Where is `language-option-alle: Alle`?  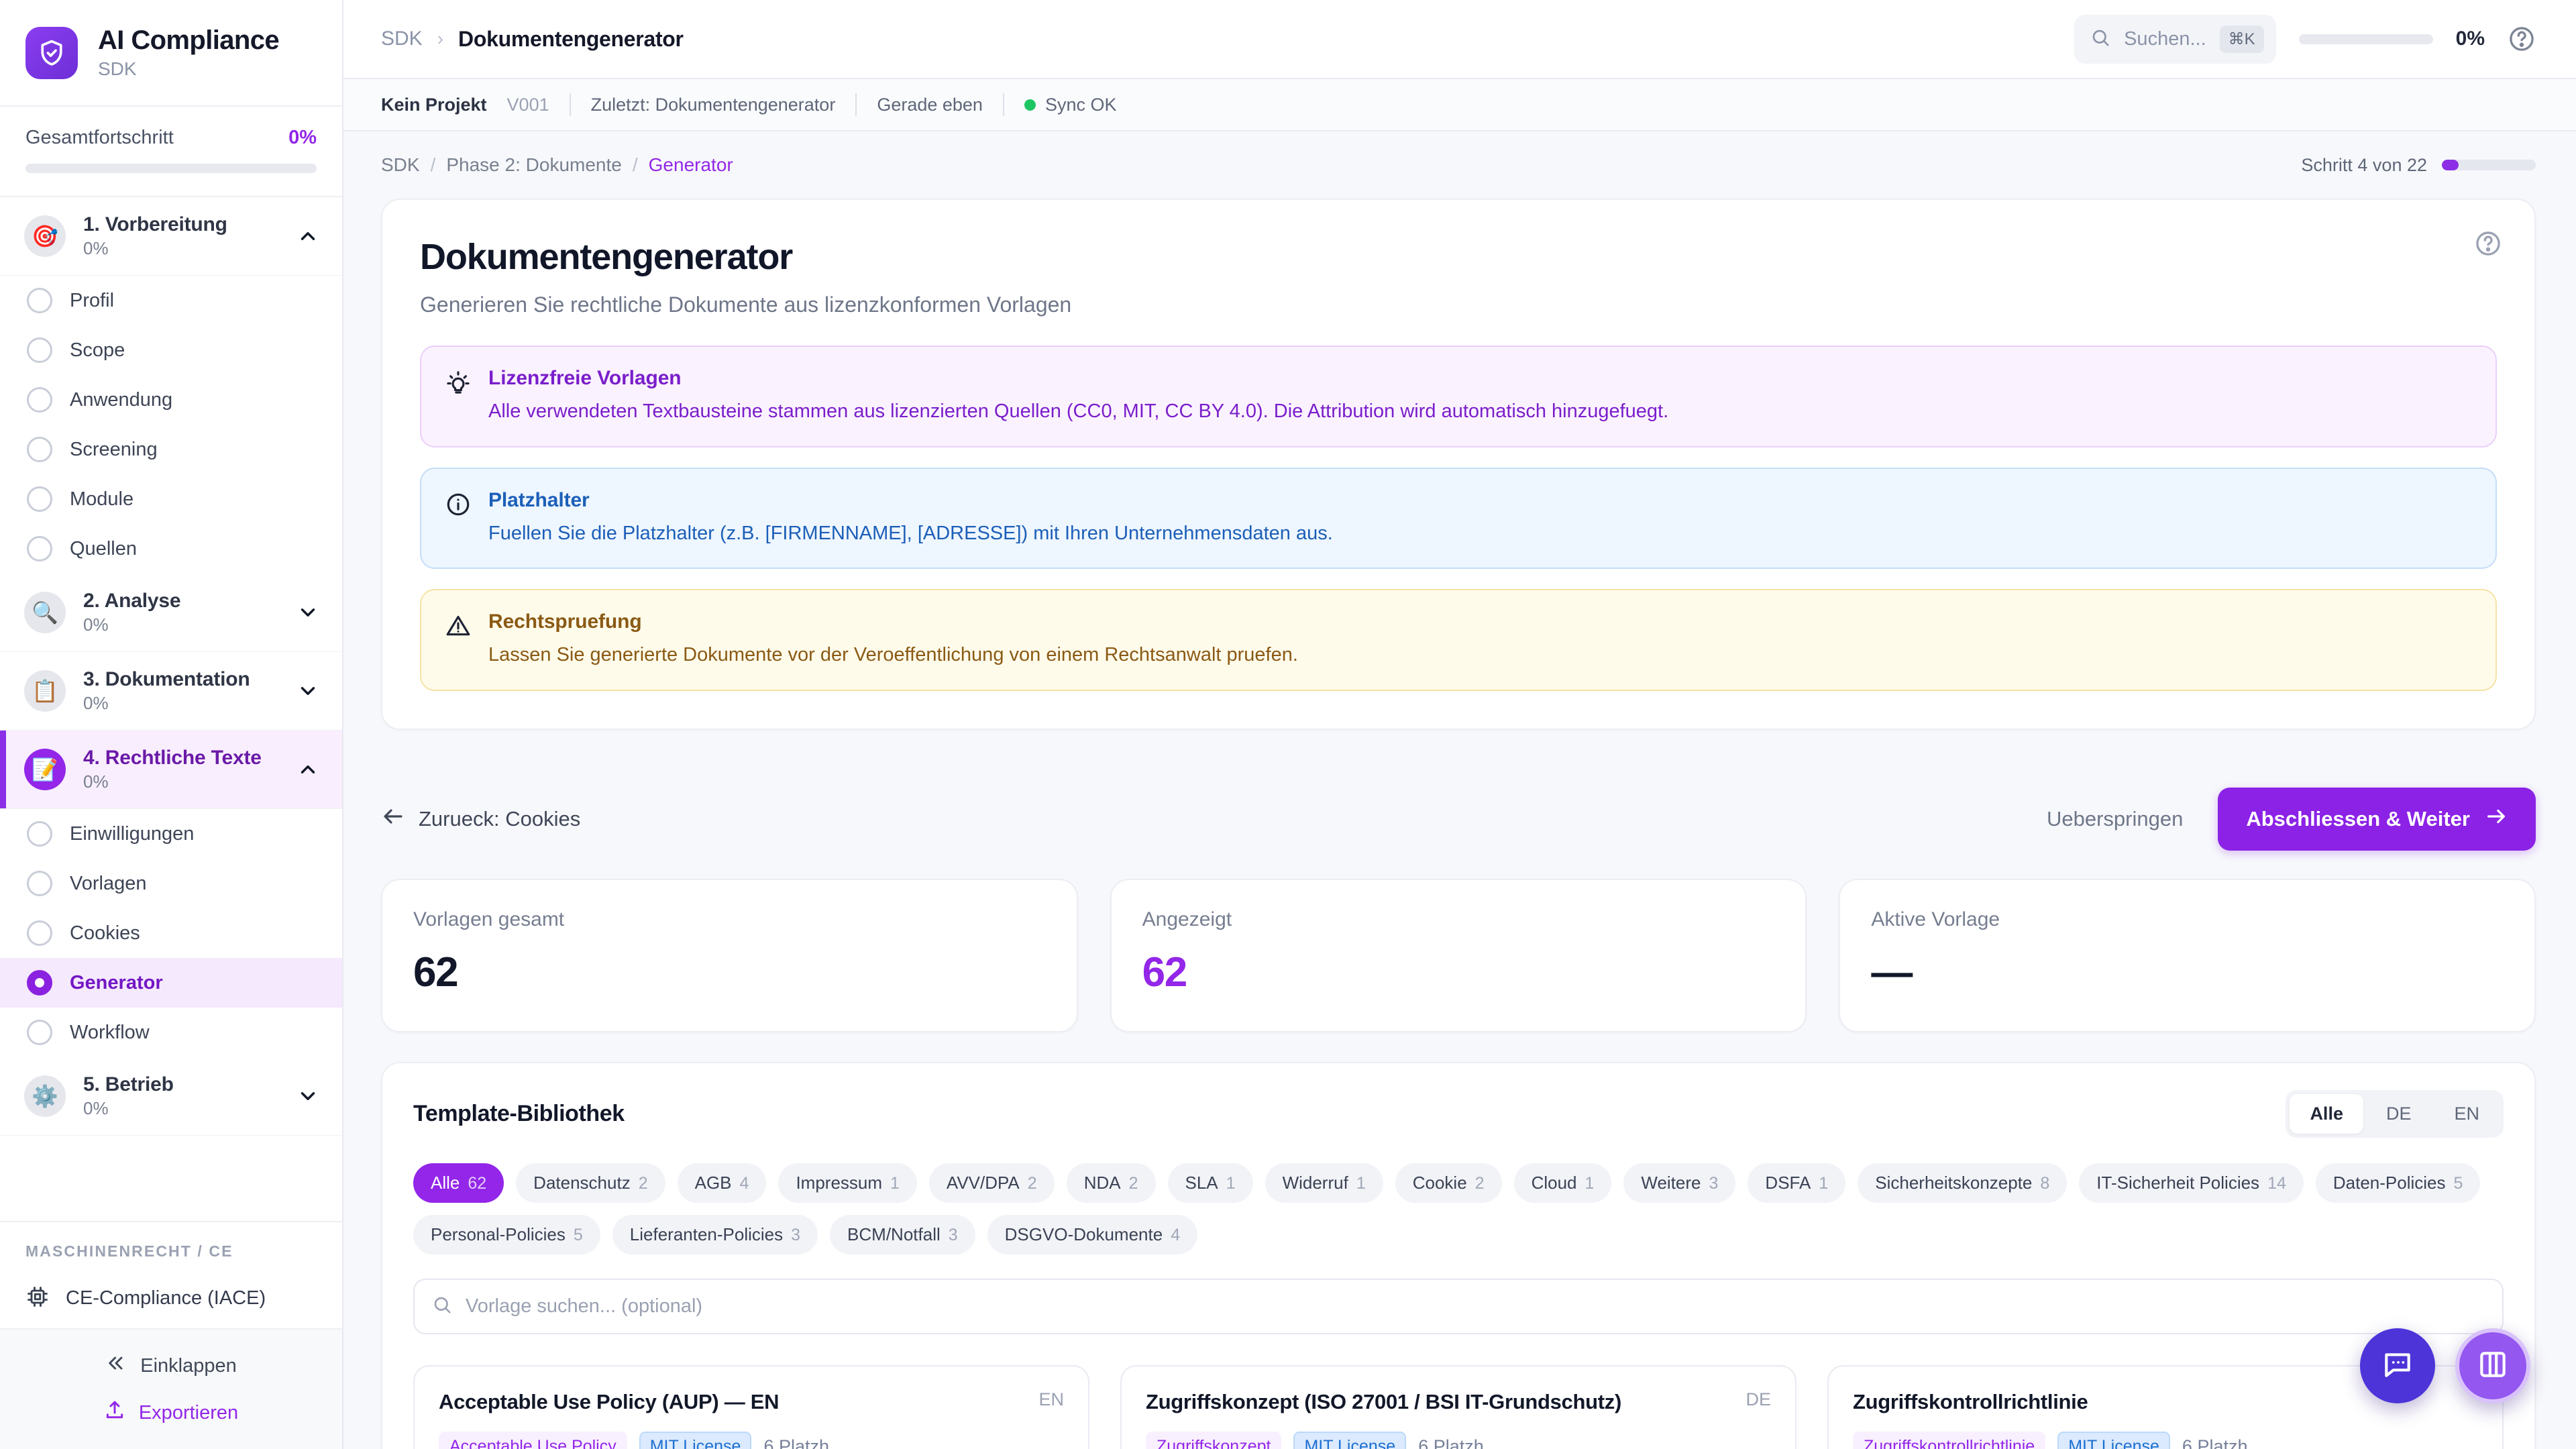 language-option-alle: Alle is located at coordinates (2326, 1114).